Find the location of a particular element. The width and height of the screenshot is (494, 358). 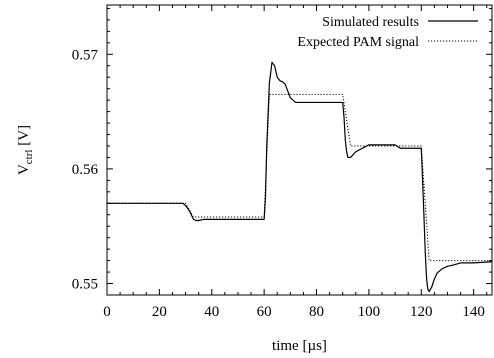

x-tick-label: 120 is located at coordinates (421, 312).